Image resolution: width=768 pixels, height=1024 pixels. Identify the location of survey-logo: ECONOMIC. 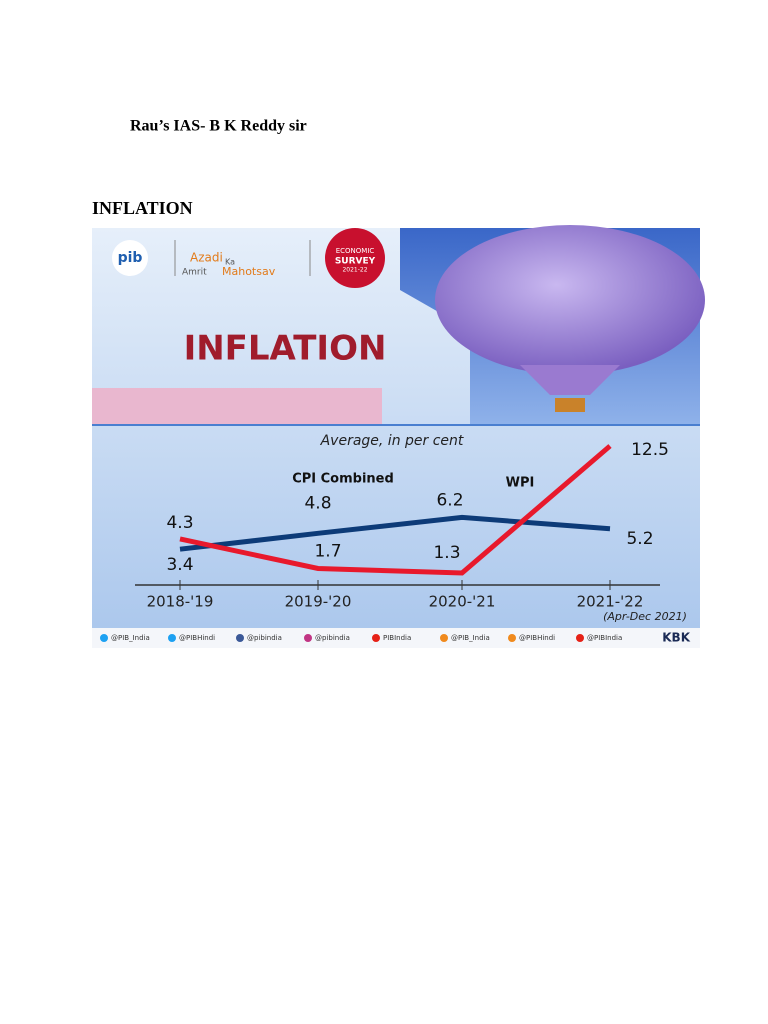
(355, 251).